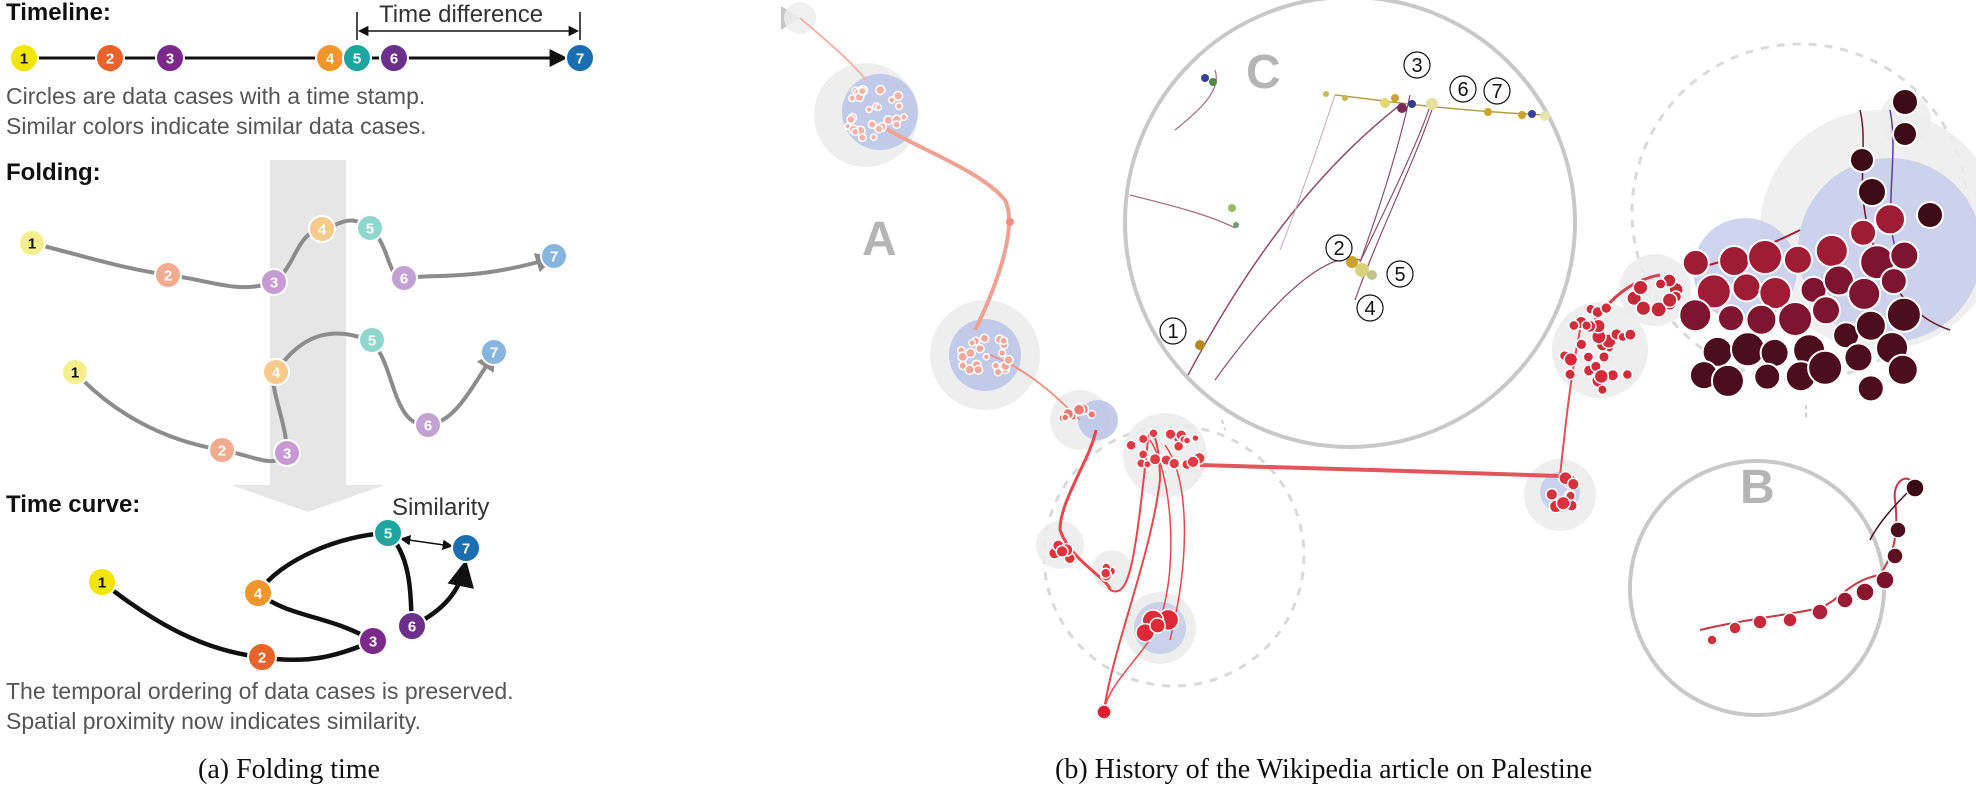 This screenshot has width=1976, height=787. I want to click on zoom-c-order-label-3: 3, so click(1417, 65).